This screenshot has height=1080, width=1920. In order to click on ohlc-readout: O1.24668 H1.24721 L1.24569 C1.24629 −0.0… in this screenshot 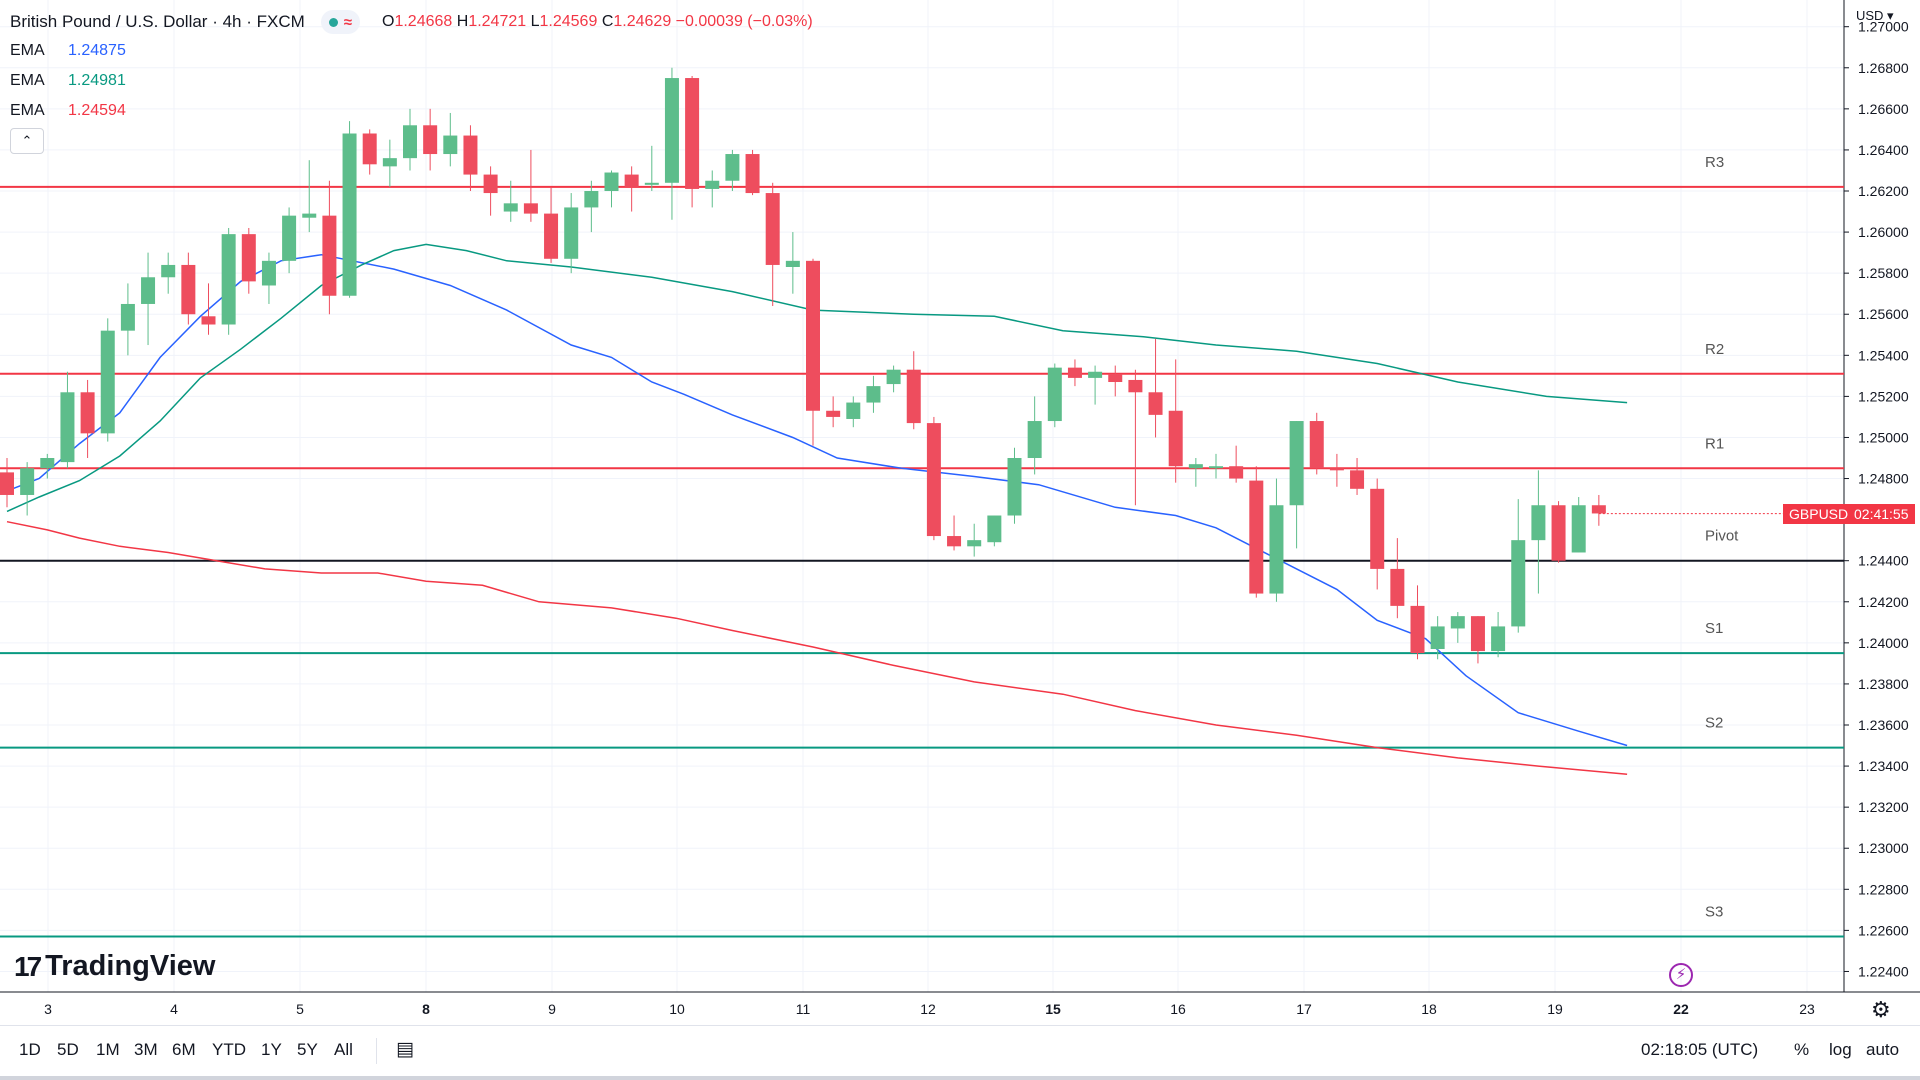, I will do `click(597, 21)`.